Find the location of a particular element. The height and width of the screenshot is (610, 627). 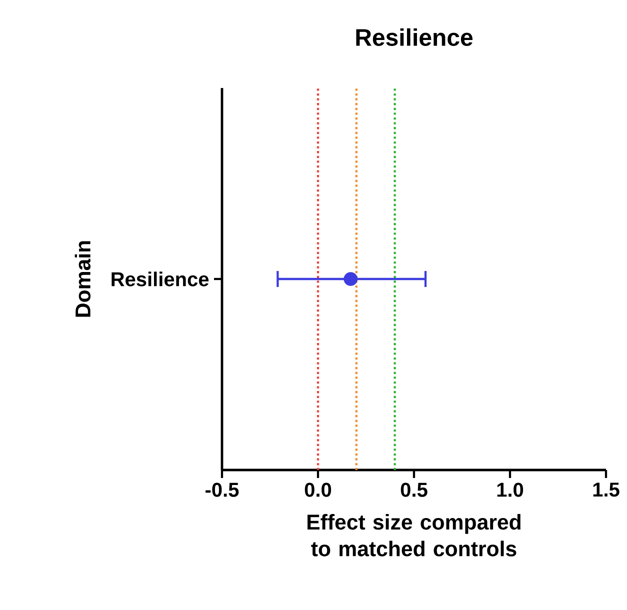

x-axis-title: Effect size compared to matched controls is located at coordinates (414, 535).